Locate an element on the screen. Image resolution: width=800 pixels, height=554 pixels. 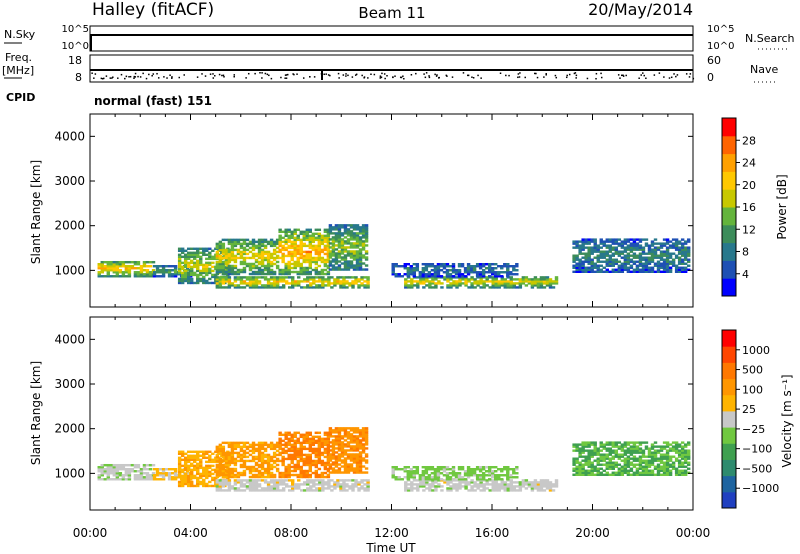
x-tick-label: 00:00 is located at coordinates (90, 533).